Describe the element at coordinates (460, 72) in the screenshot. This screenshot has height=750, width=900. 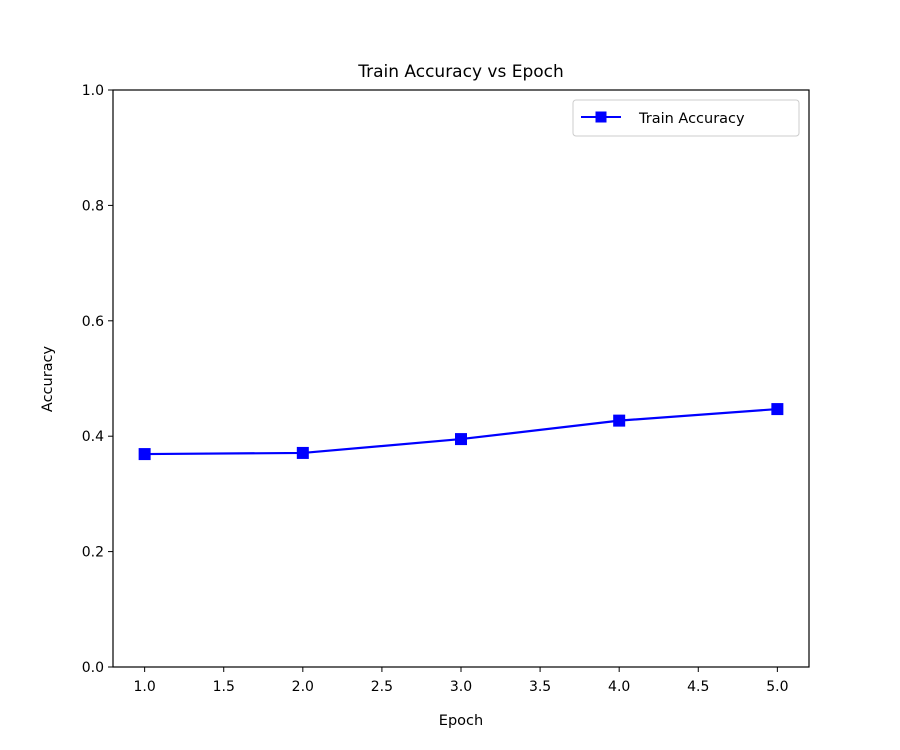
I see `chart-title: Train Accuracy vs Epoch` at that location.